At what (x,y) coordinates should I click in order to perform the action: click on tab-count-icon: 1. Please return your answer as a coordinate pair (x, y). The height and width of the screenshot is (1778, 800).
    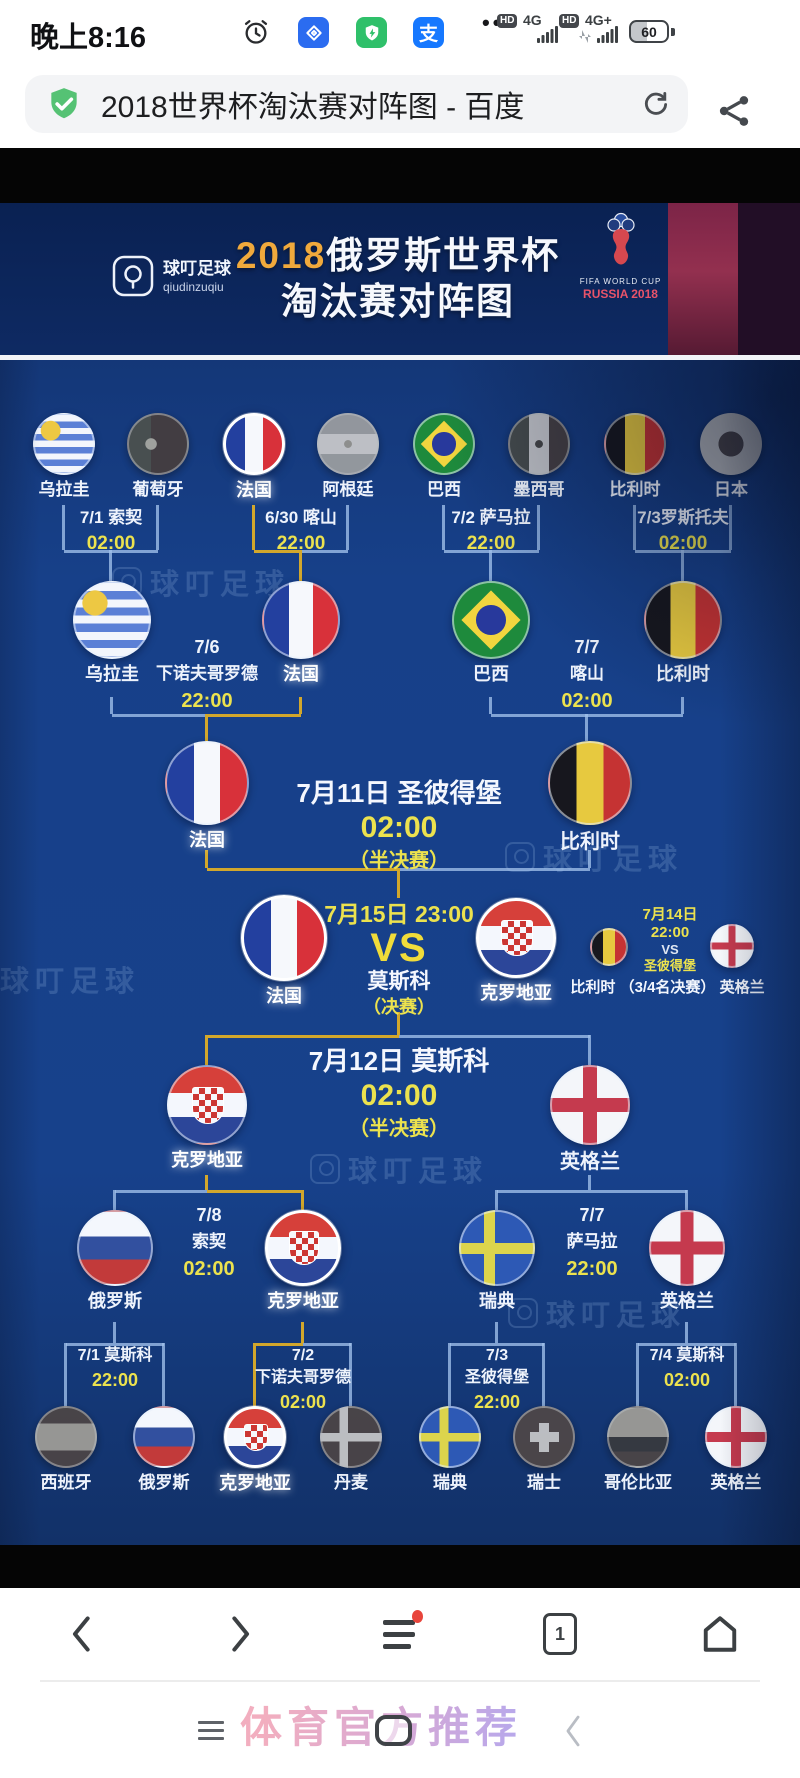
    Looking at the image, I should click on (560, 1634).